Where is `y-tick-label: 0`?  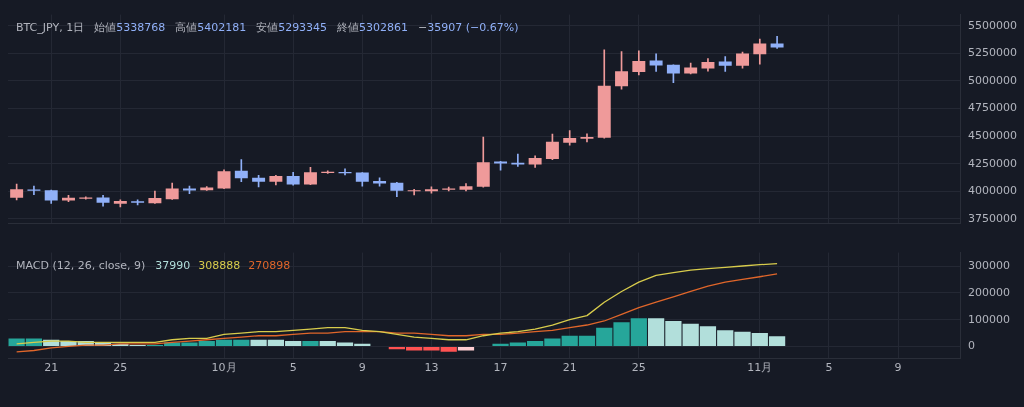
y-tick-label: 0 is located at coordinates (971, 346).